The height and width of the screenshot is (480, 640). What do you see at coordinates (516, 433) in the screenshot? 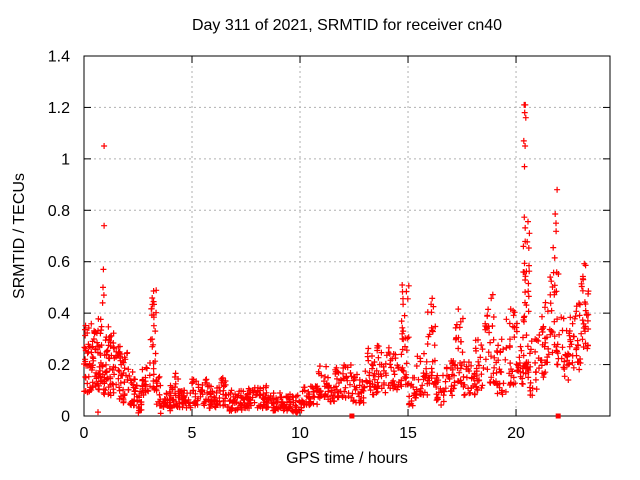
I see `svg-text: 20` at bounding box center [516, 433].